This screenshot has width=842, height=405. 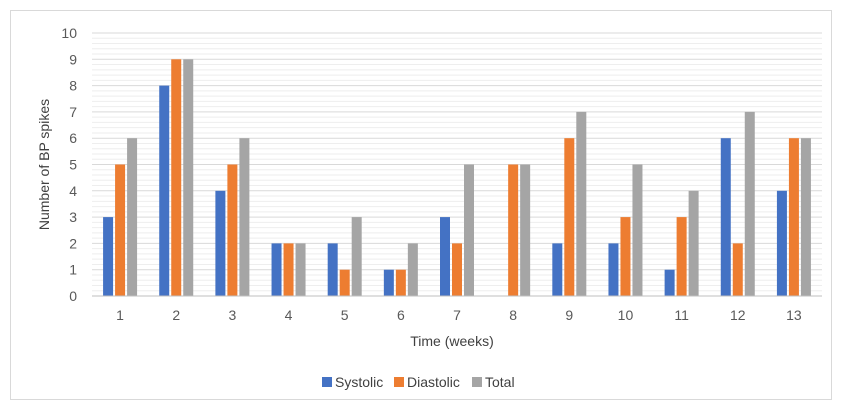 I want to click on y-tick-label: 6, so click(x=73, y=138).